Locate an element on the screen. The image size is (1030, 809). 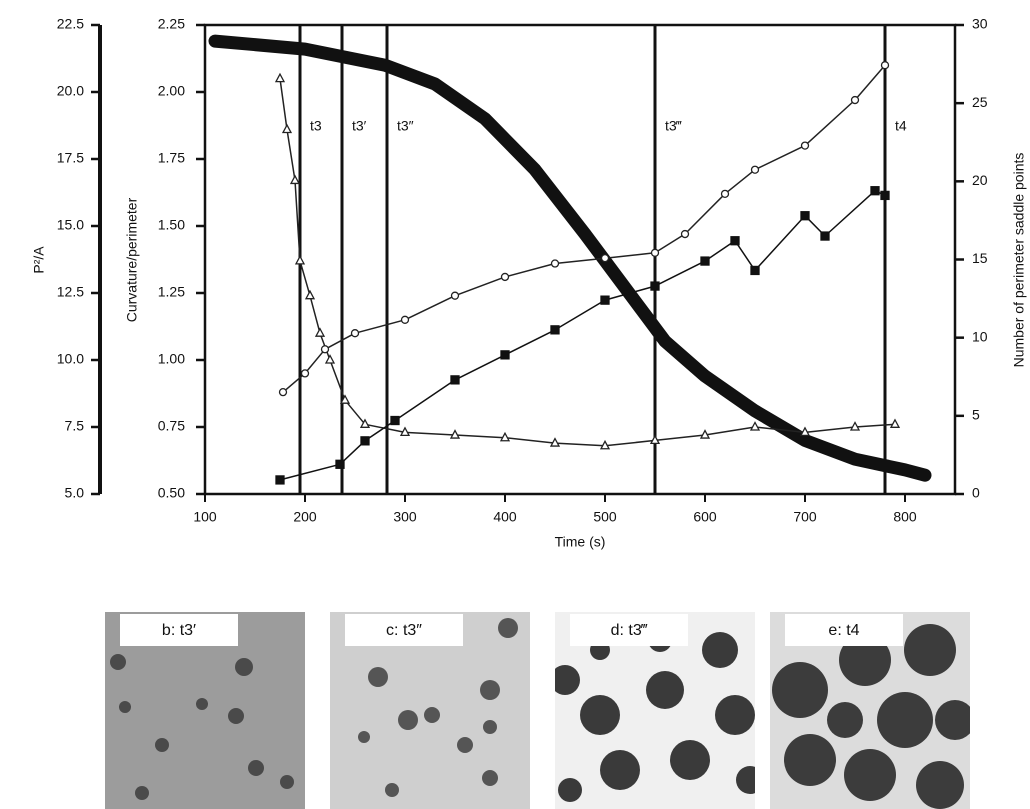
y-tick-label: 7.5 is located at coordinates (75, 426).